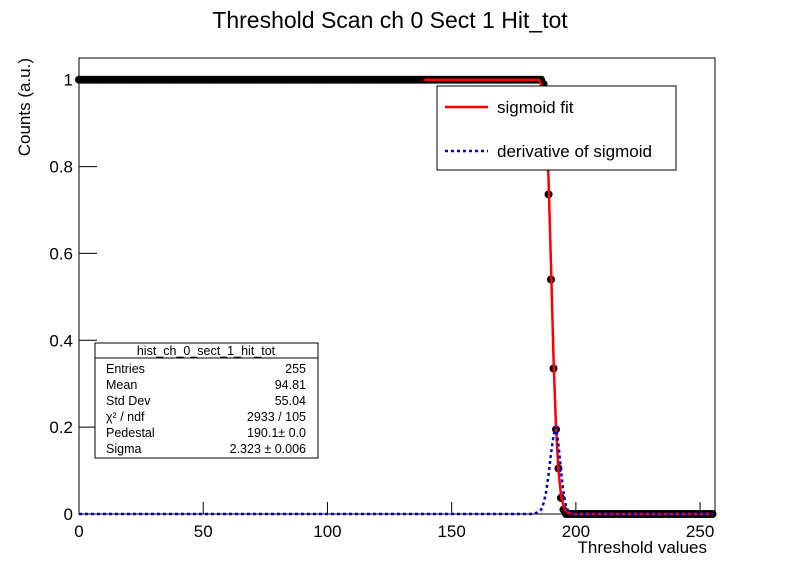  I want to click on stats-value: 2.323 ± 0.006, so click(268, 449).